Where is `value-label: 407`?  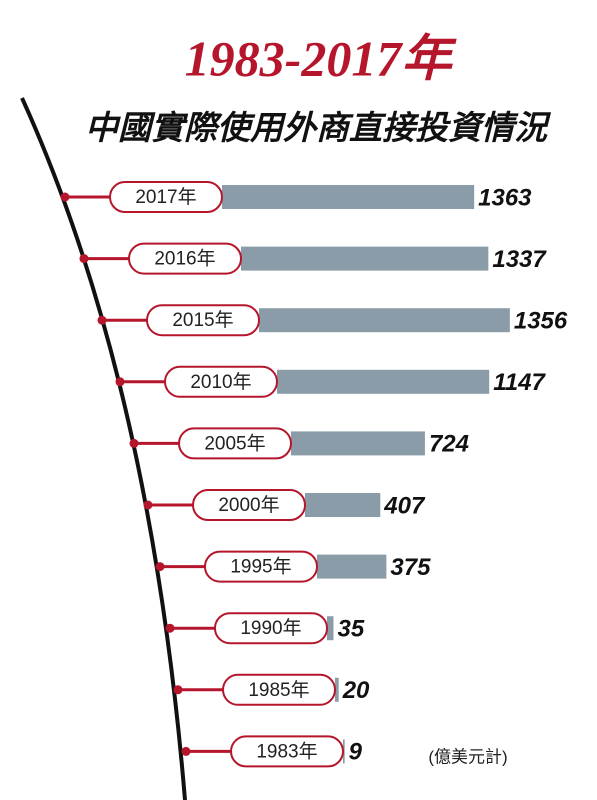 value-label: 407 is located at coordinates (404, 505).